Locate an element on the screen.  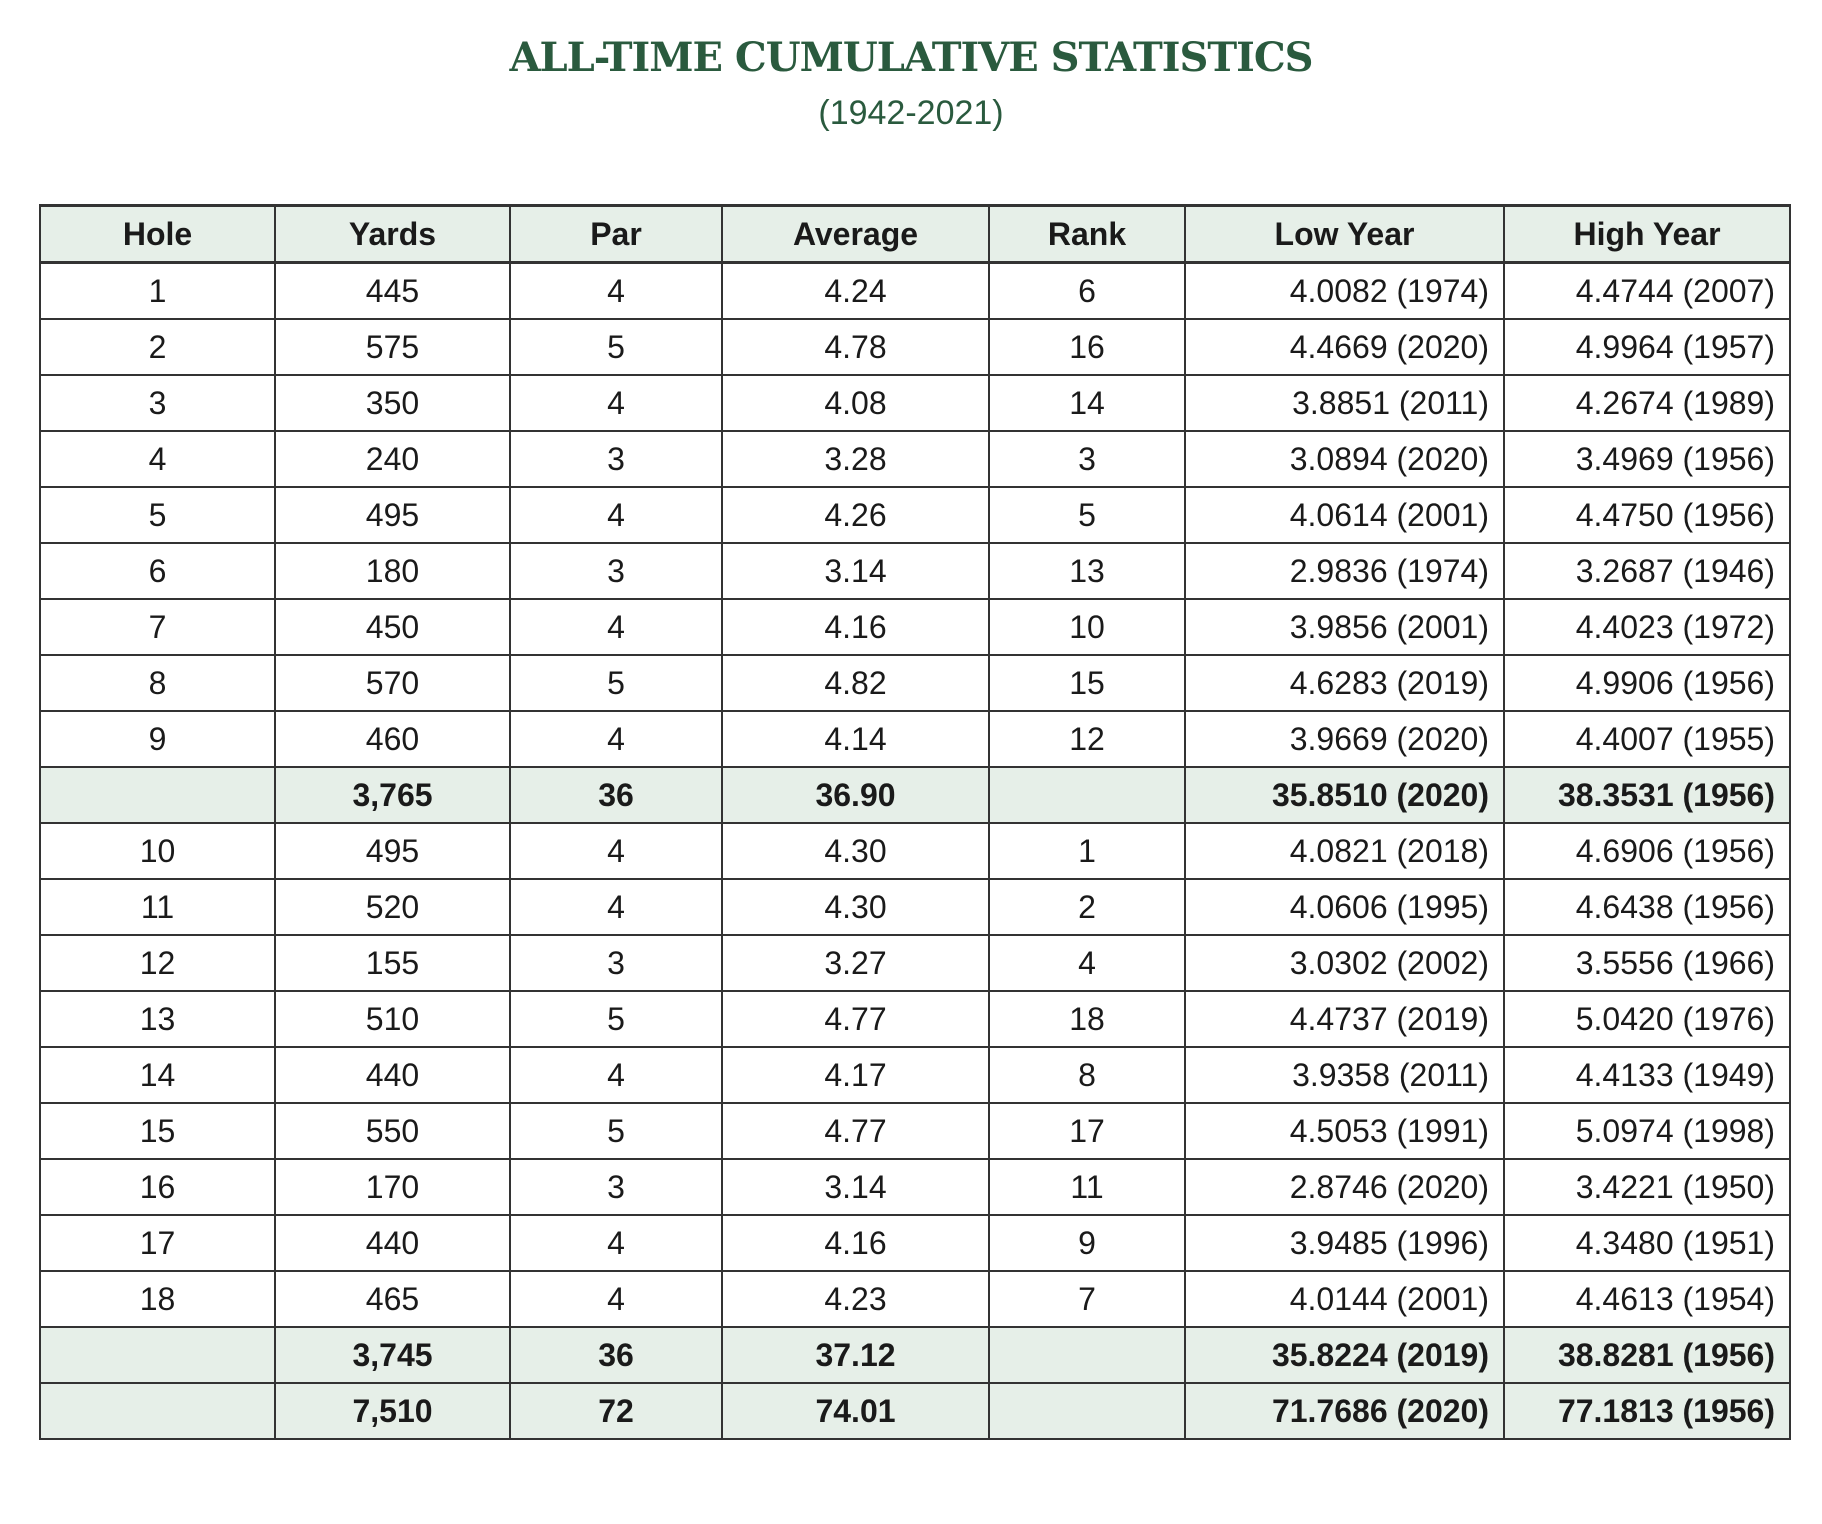
cell-average: 4.16 is located at coordinates (855, 1243).